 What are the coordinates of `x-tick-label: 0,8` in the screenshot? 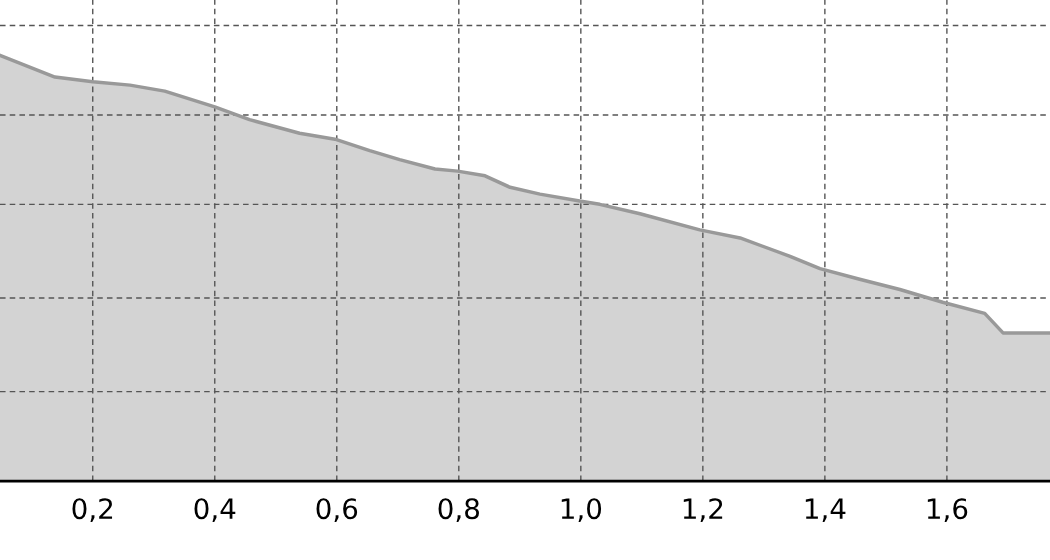 It's located at (458, 510).